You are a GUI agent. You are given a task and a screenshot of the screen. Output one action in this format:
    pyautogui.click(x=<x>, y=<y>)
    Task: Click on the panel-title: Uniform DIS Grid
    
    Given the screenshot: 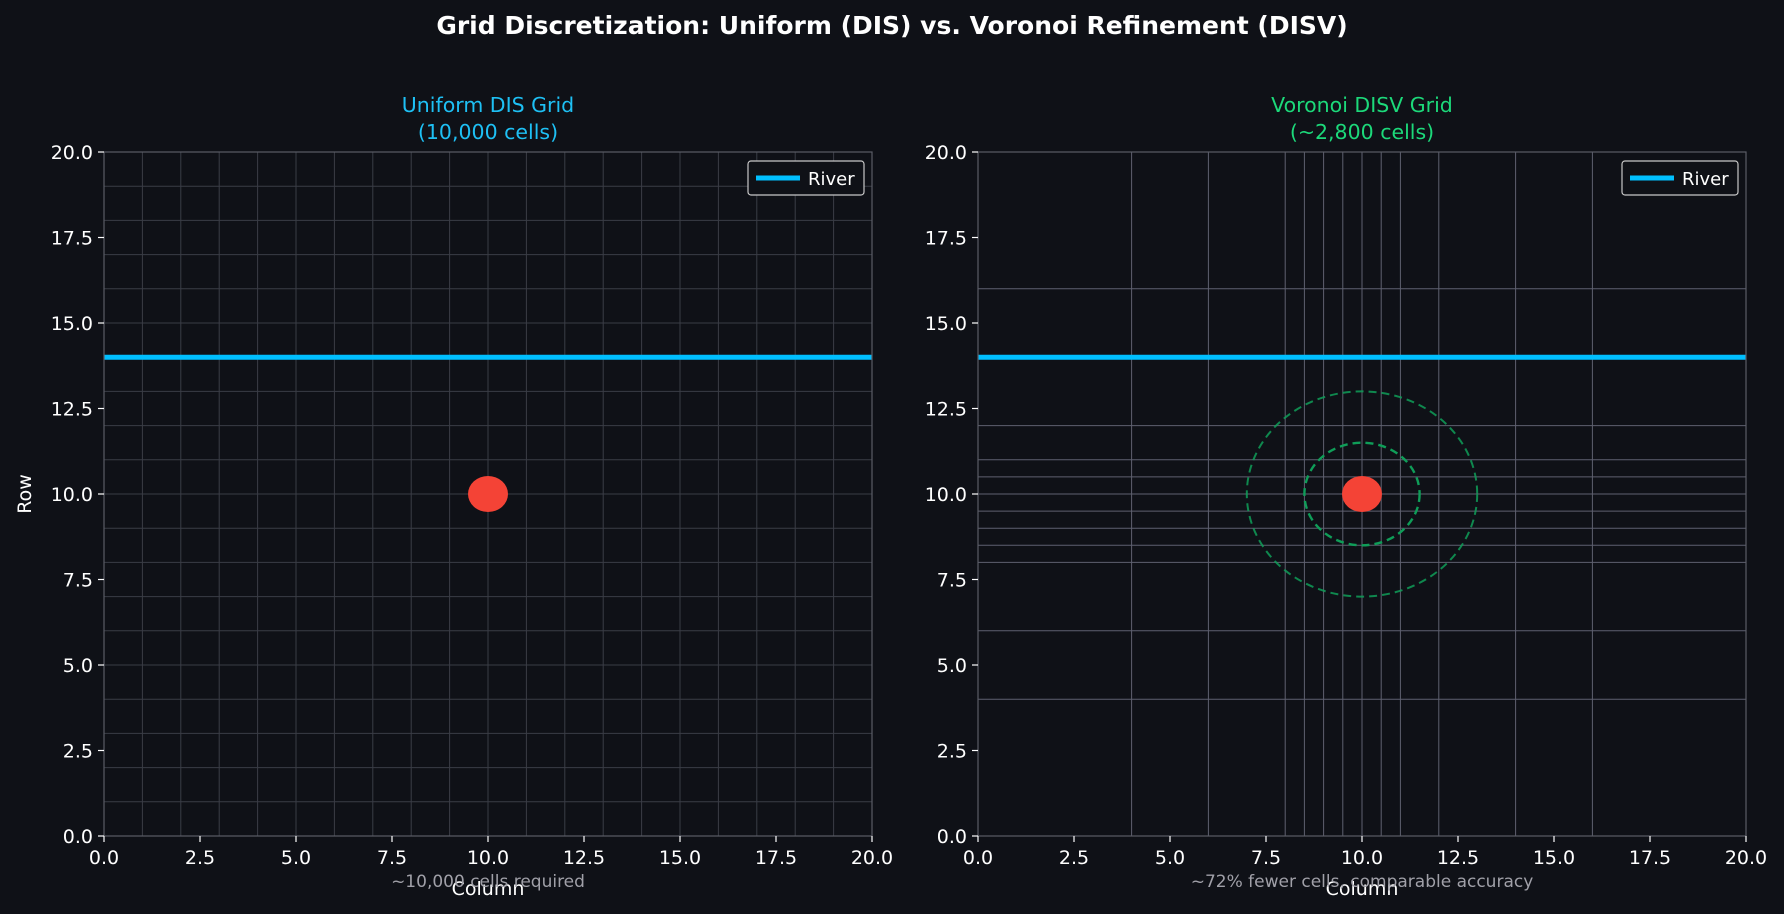 What is the action you would take?
    pyautogui.click(x=488, y=105)
    